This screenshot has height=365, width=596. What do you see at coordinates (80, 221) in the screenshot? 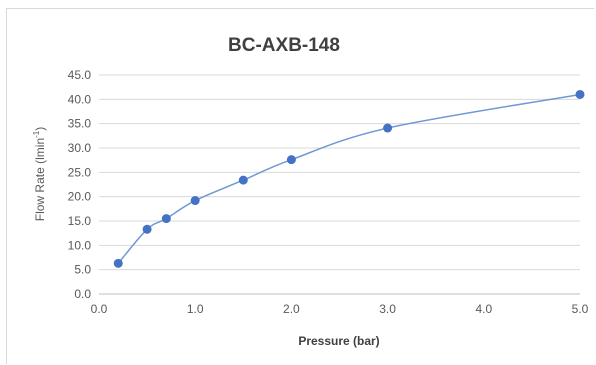
I see `y-tick-label: 15.0` at bounding box center [80, 221].